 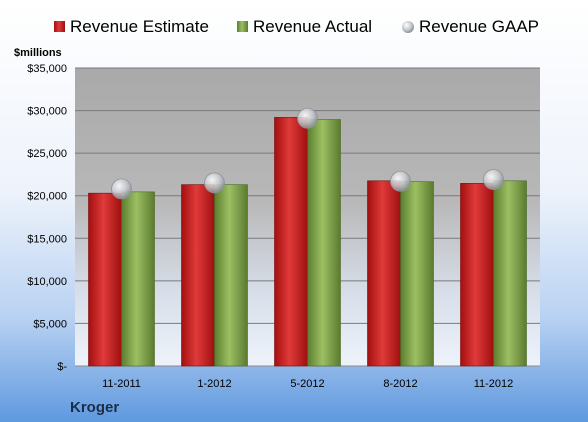 I want to click on x-tick-label: 1-2012, so click(x=214, y=384).